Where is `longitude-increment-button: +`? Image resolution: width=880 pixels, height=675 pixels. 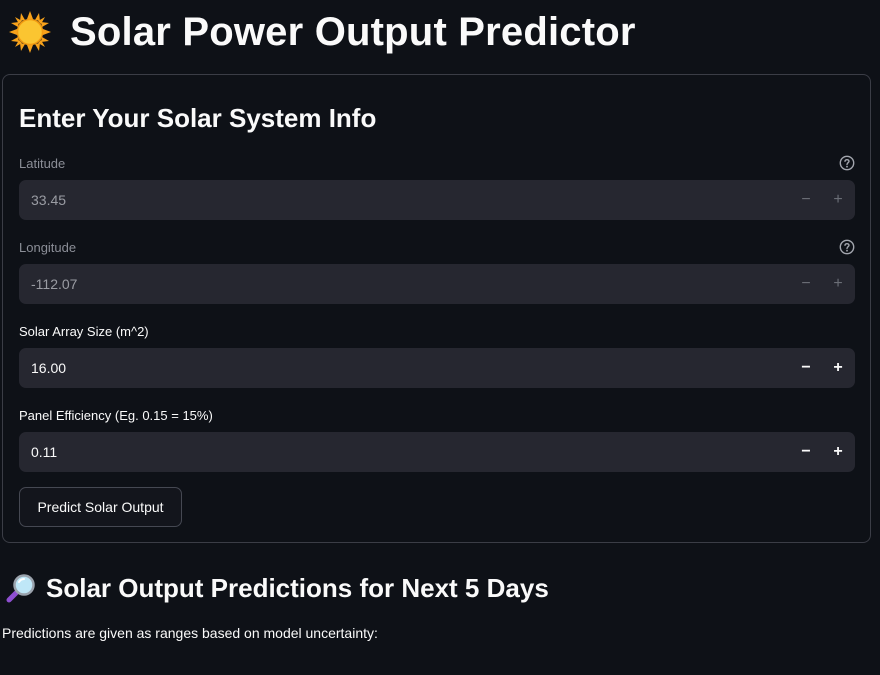 longitude-increment-button: + is located at coordinates (838, 283).